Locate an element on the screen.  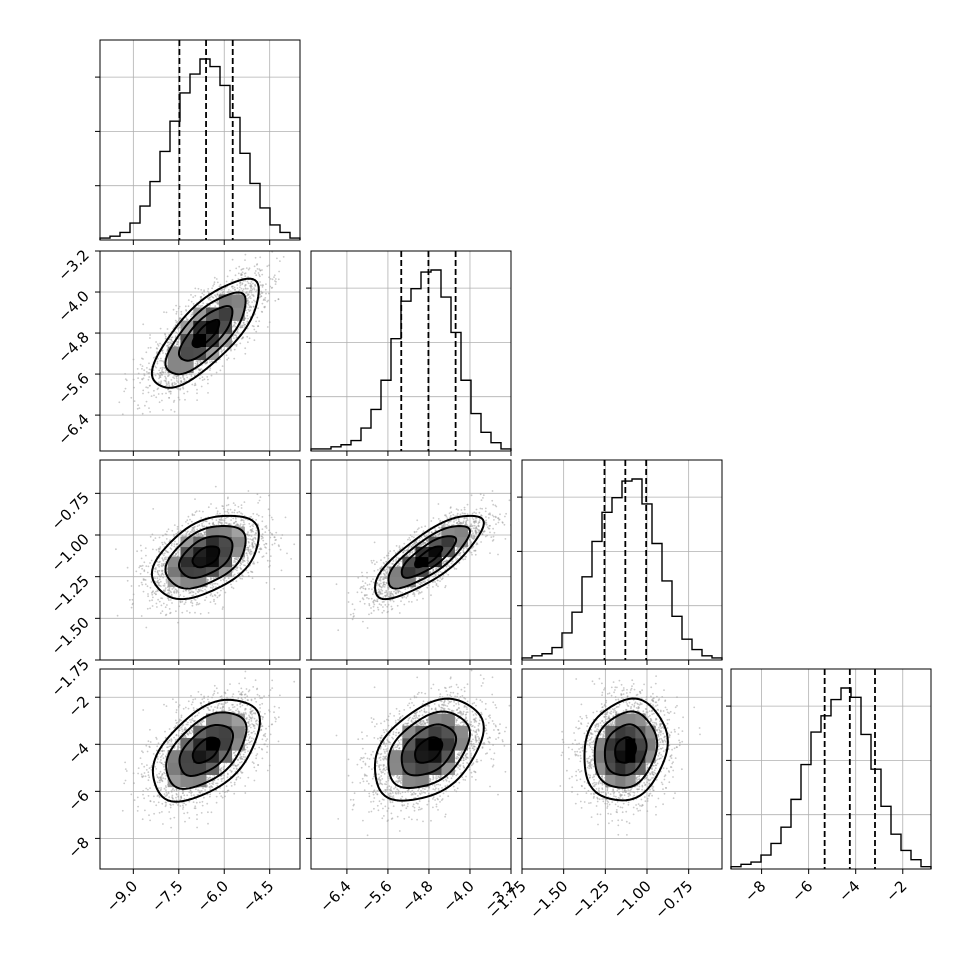
ytick-label-1-1: −5.6 is located at coordinates (73, 388).